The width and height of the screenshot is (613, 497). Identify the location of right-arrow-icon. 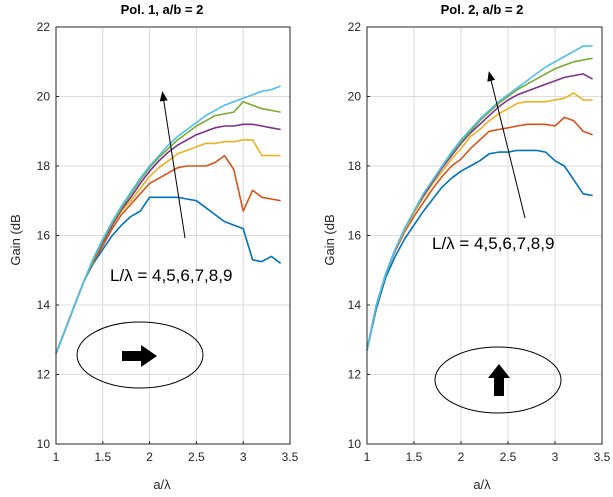
(139, 356).